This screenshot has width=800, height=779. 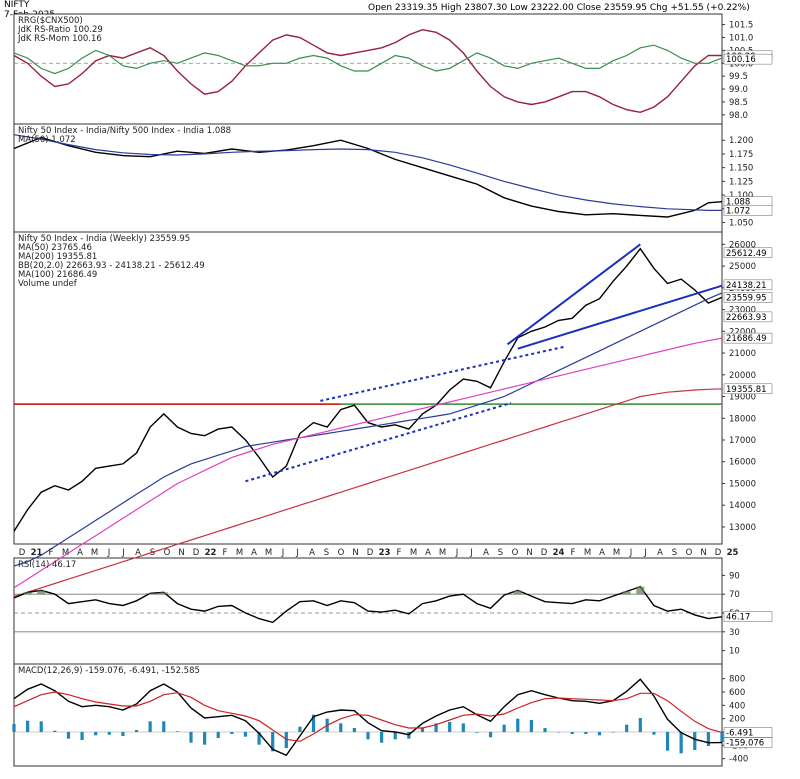 I want to click on open-label: Open, so click(x=380, y=8).